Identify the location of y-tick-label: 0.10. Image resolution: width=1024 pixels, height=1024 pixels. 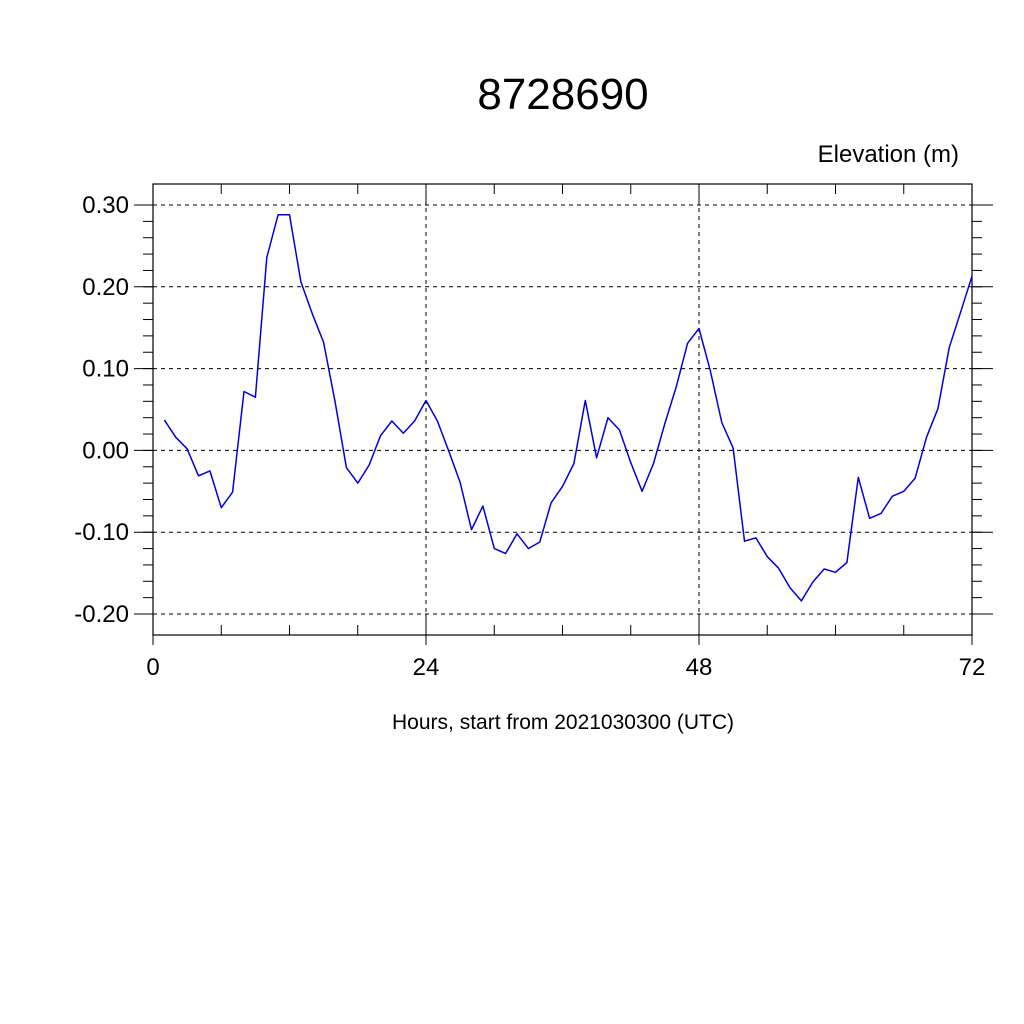
(105, 369).